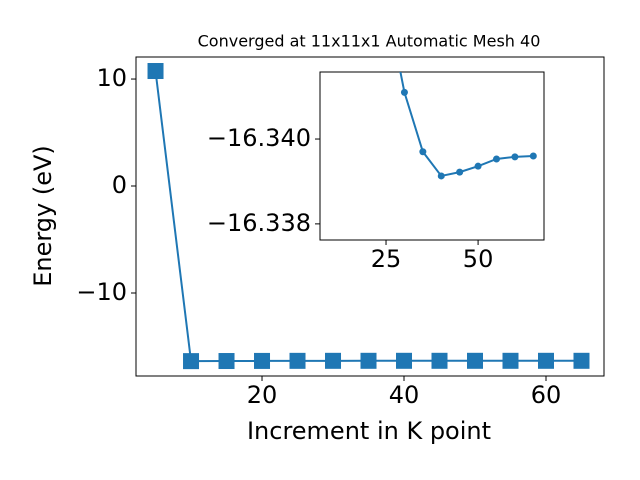  I want to click on x-tick-label: 20, so click(262, 395).